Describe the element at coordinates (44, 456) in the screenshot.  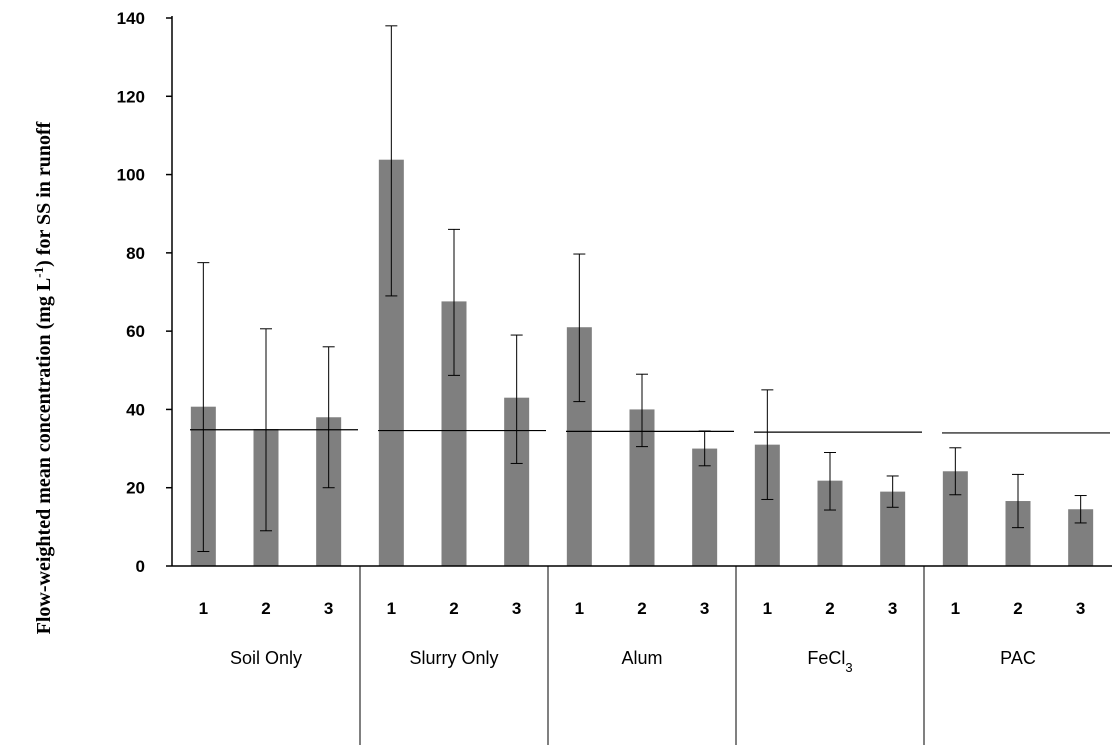
I see `y-axis-label-prefix: Flow-weighted mean concentration (mg L` at that location.